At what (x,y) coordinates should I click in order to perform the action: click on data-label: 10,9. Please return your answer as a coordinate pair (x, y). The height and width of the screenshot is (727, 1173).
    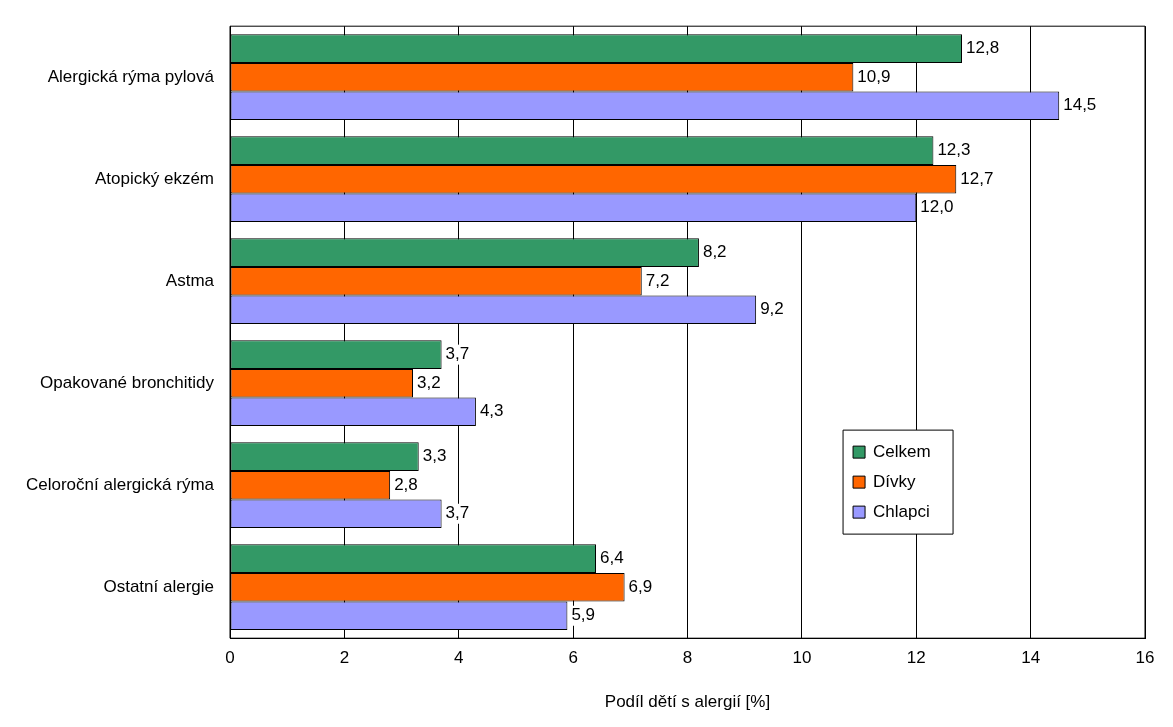
    Looking at the image, I should click on (874, 76).